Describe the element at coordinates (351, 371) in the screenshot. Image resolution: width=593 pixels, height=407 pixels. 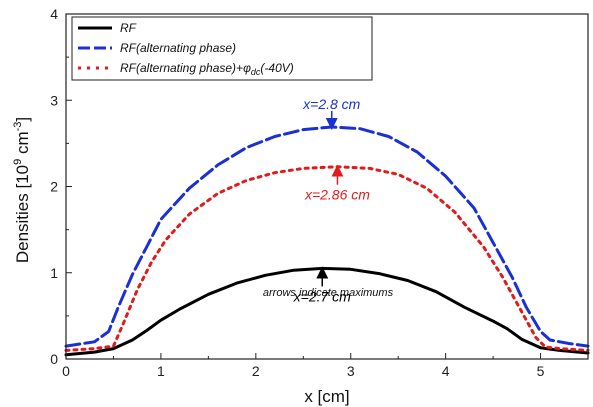
I see `x-tick-label: 3` at that location.